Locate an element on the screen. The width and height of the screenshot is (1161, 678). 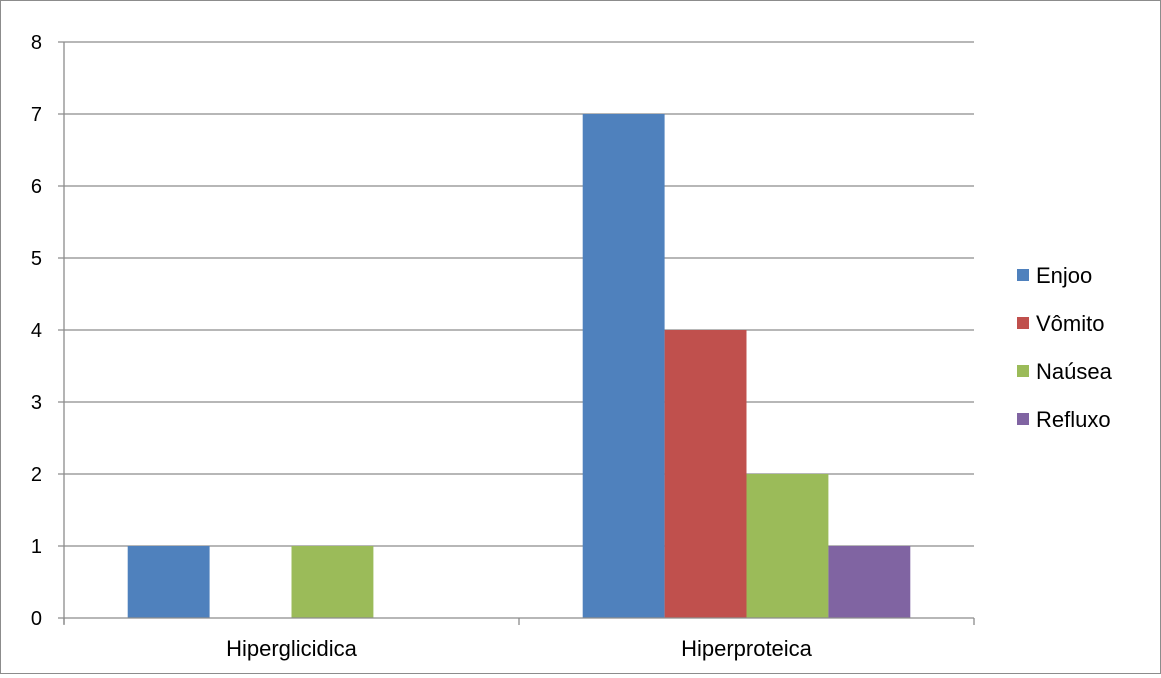
y-tick-label: 7 is located at coordinates (36, 115).